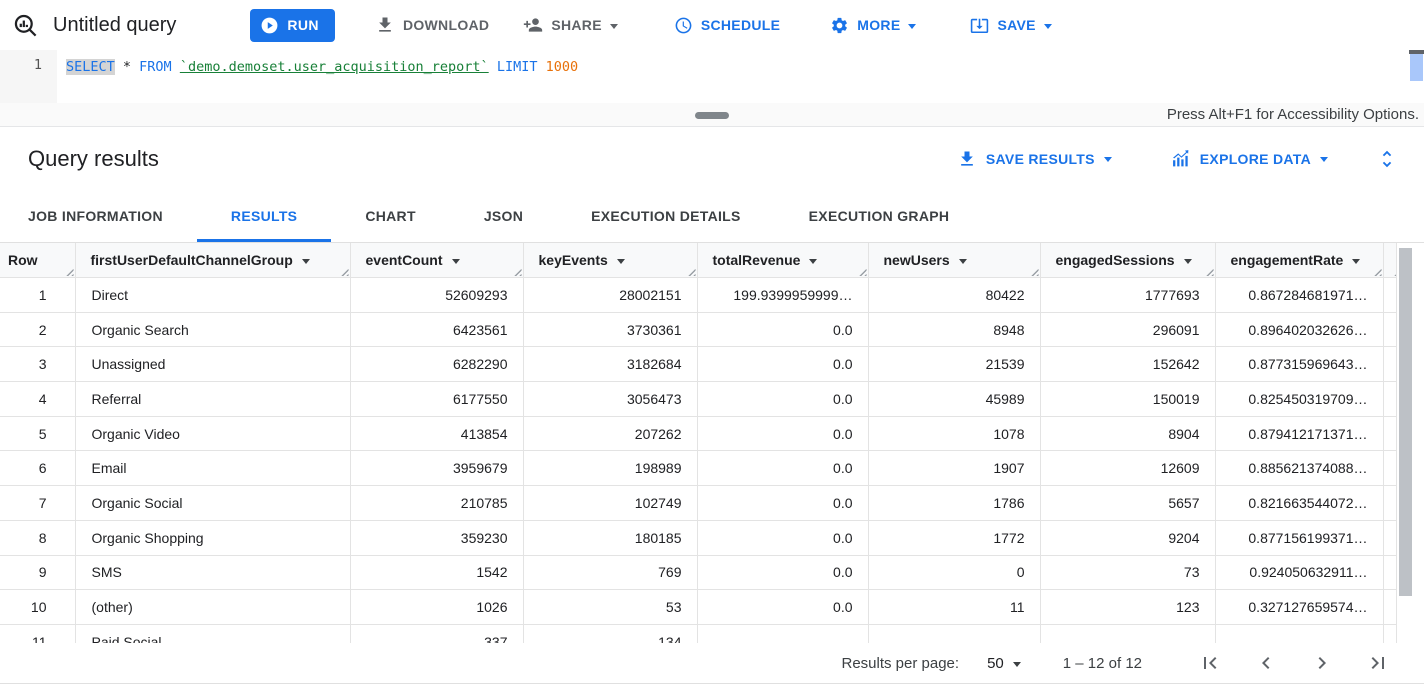 Image resolution: width=1424 pixels, height=685 pixels. I want to click on collapse-expand-results-button, so click(1387, 159).